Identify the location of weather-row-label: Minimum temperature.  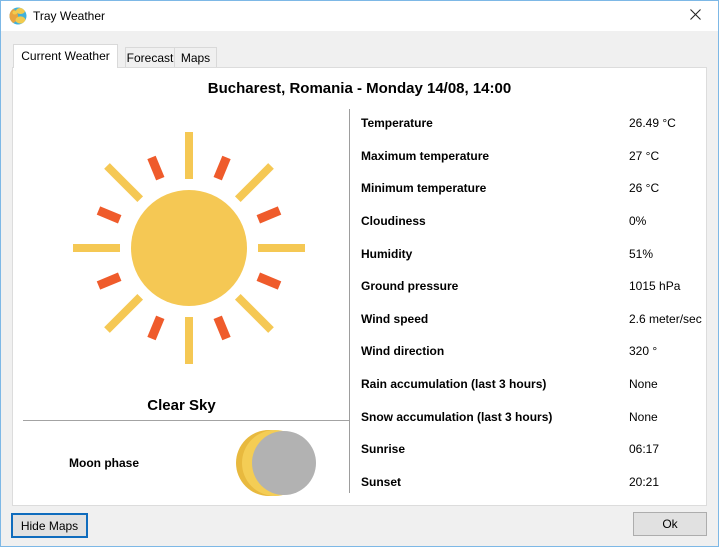
(424, 188).